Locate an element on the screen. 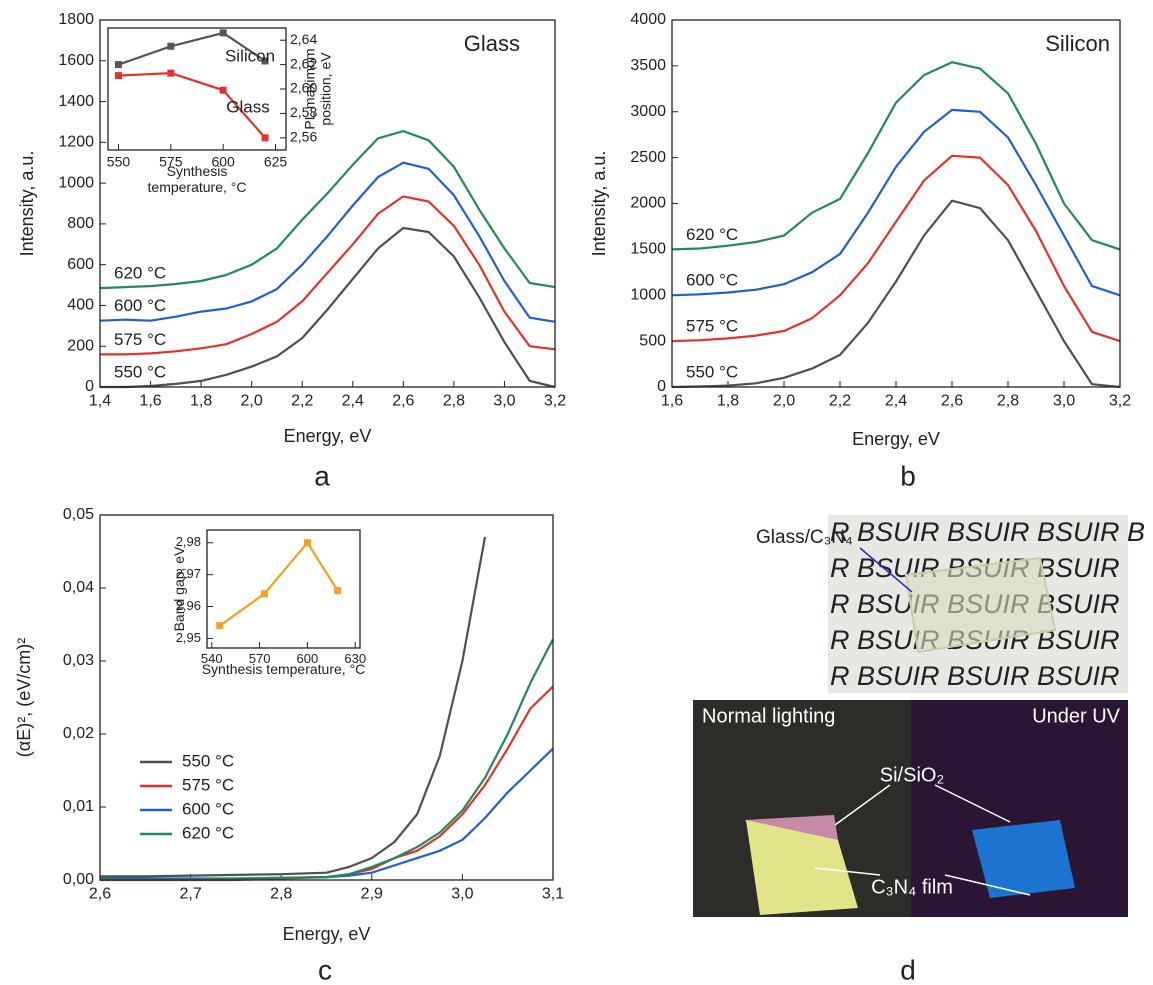 Image resolution: width=1153 pixels, height=985 pixels. y-tick-label: 1500 is located at coordinates (648, 249).